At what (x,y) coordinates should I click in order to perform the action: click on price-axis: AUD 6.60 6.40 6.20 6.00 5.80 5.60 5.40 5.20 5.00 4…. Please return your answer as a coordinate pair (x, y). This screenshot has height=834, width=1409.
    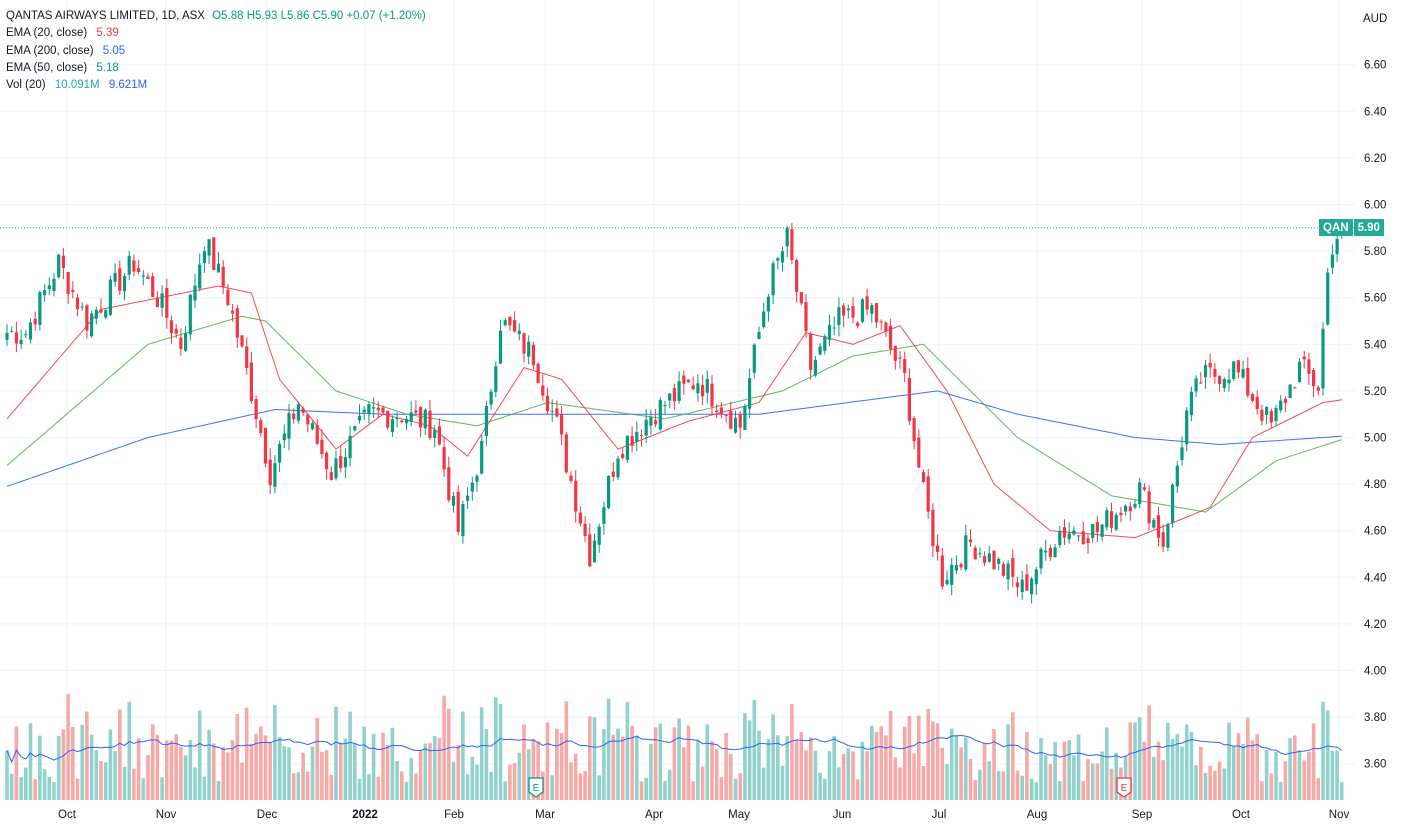
    Looking at the image, I should click on (1375, 392).